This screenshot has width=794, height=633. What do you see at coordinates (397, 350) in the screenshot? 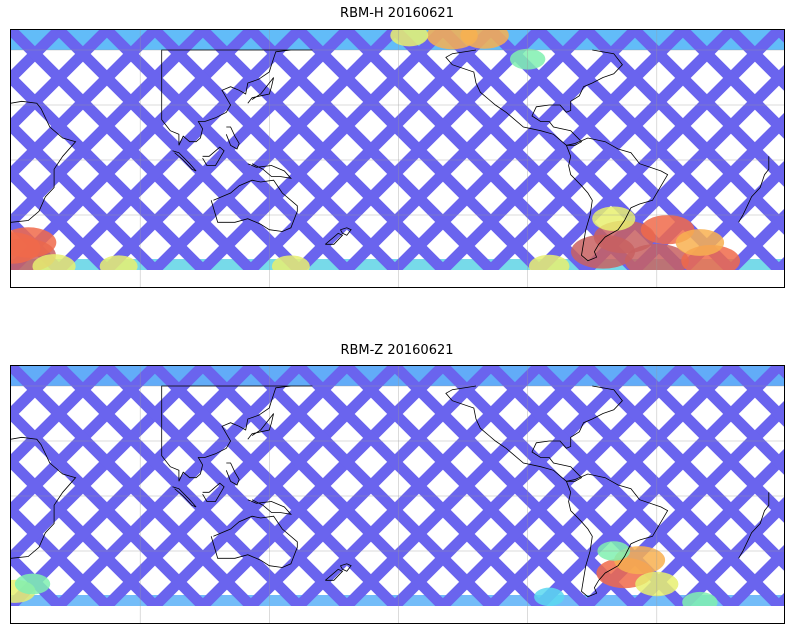
I see `panel-title-bottom: RBM-Z 20160621` at bounding box center [397, 350].